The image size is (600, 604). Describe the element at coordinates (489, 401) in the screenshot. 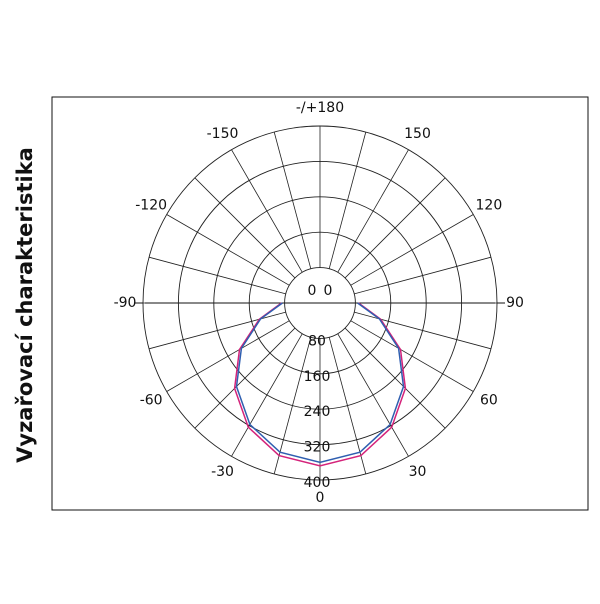

I see `theta-tick-label: 60` at that location.